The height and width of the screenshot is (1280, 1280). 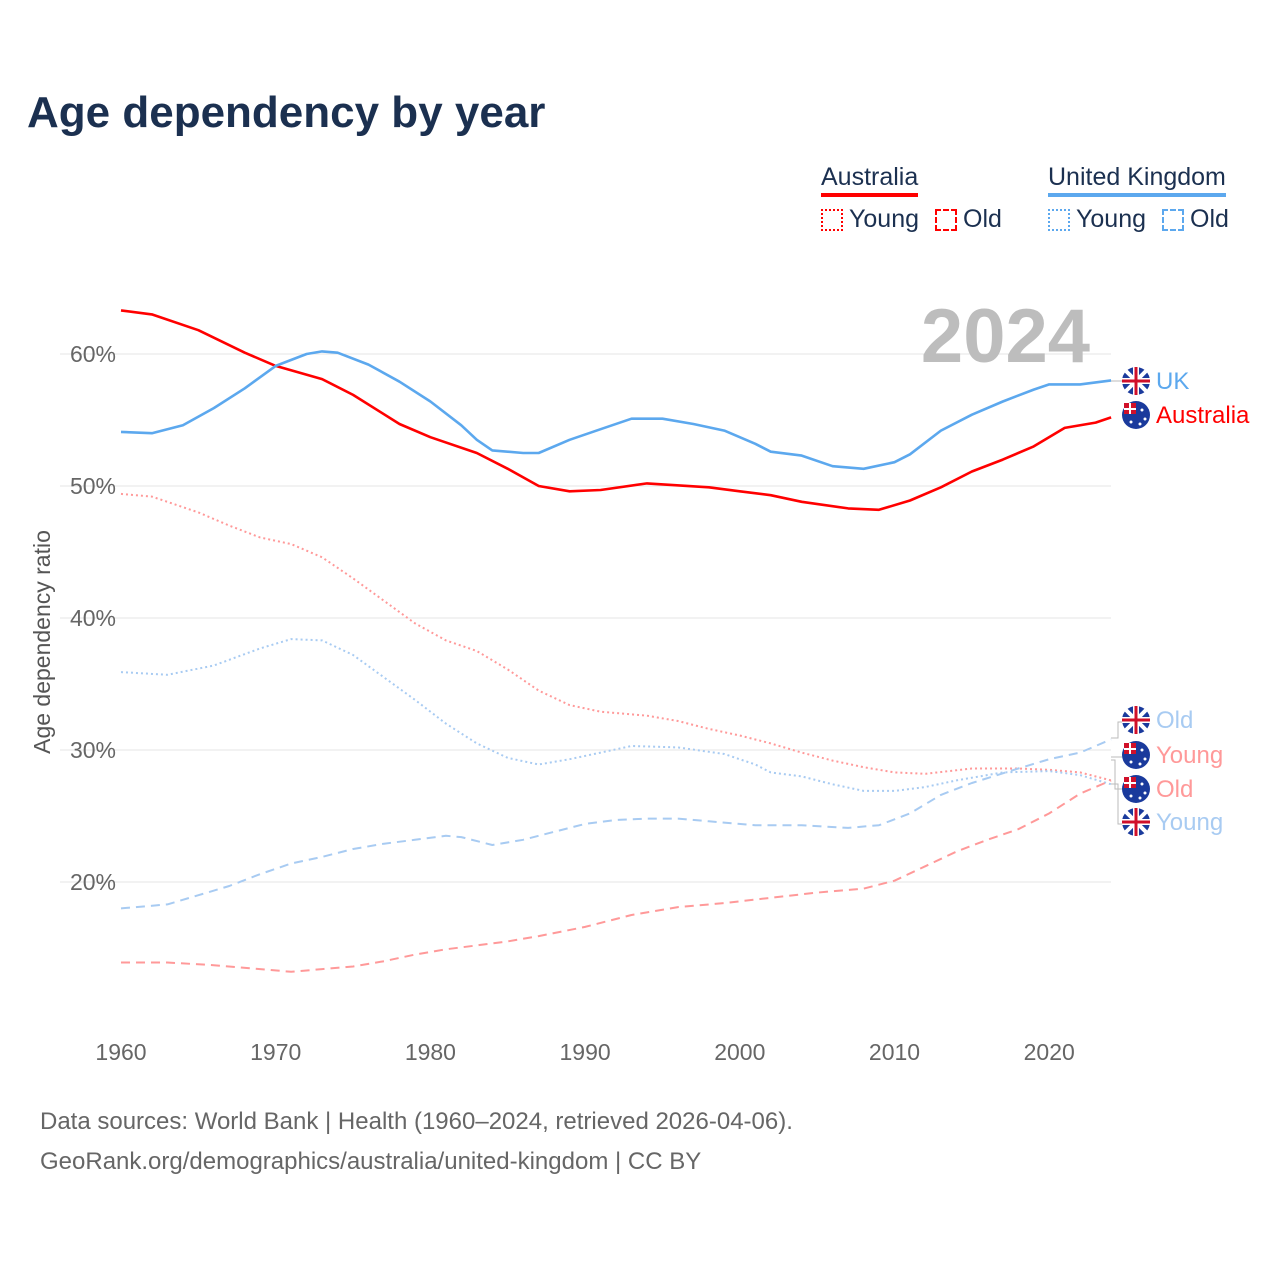 I want to click on end-label-uk-old: Old, so click(x=1157, y=720).